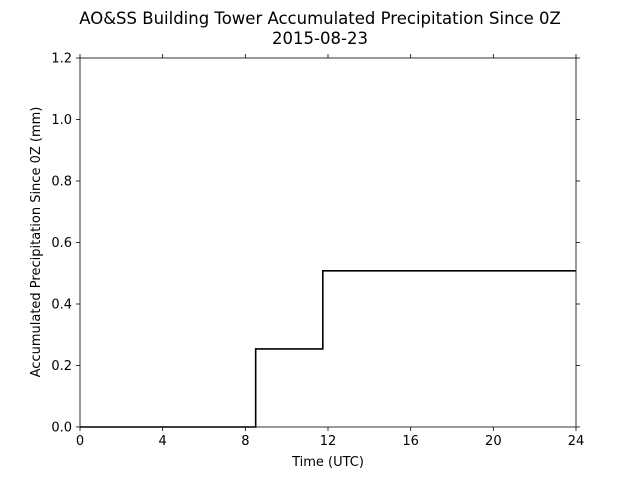  I want to click on y-axis-label: Accumulated Precipitation Since 0Z (mm), so click(36, 242).